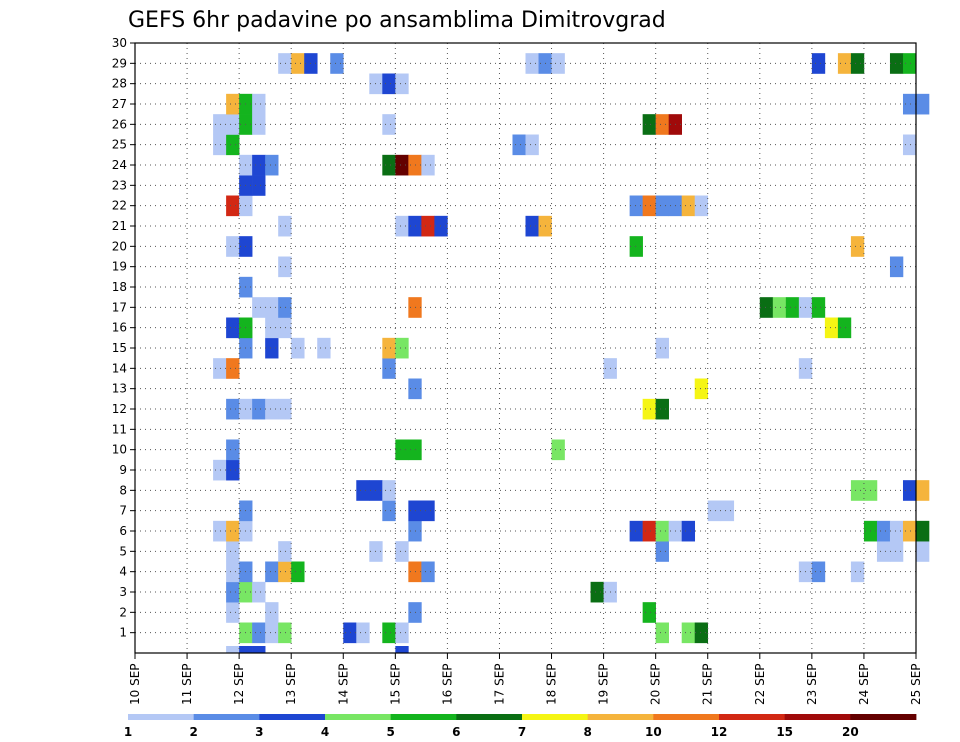 This screenshot has height=742, width=960. Describe the element at coordinates (522, 732) in the screenshot. I see `colorbar-label: 7` at that location.